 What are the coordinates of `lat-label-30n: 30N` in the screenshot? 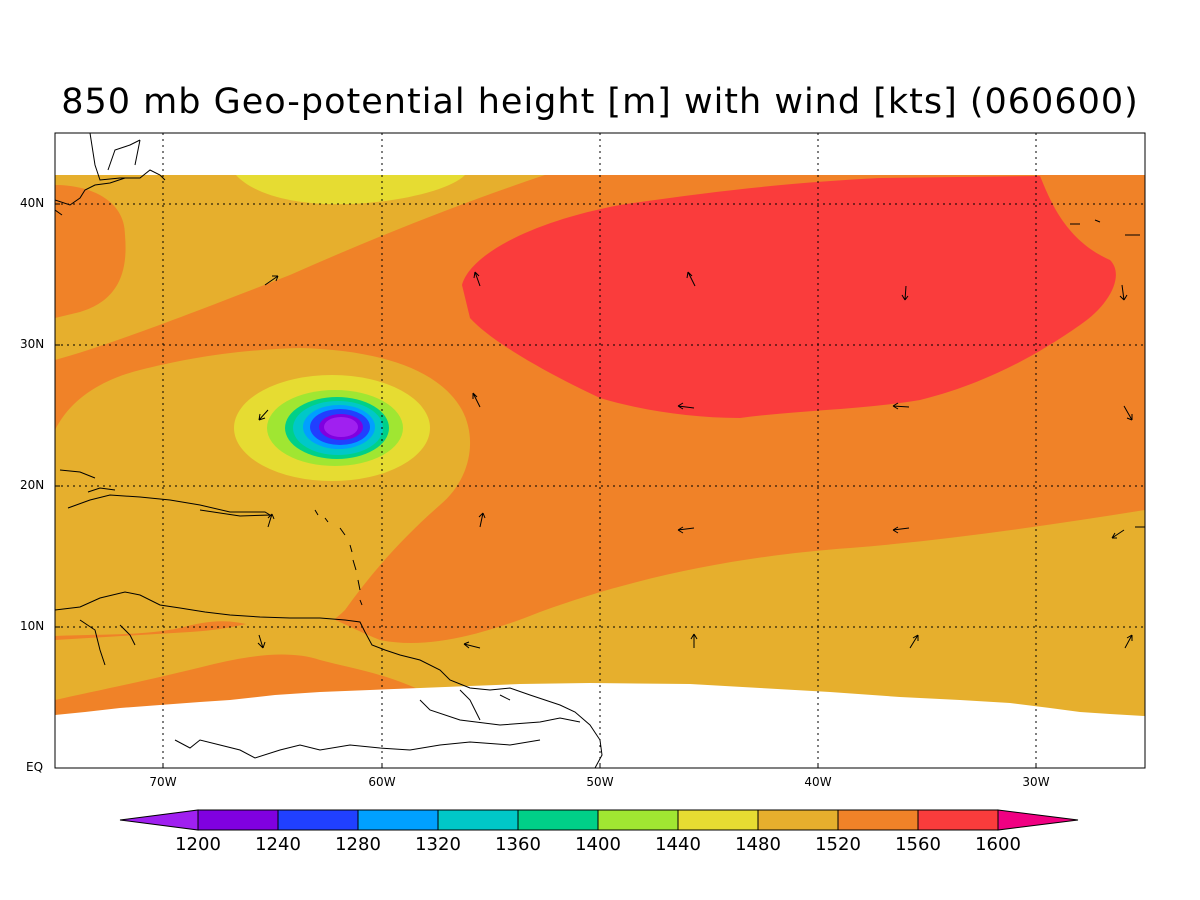 It's located at (32, 344).